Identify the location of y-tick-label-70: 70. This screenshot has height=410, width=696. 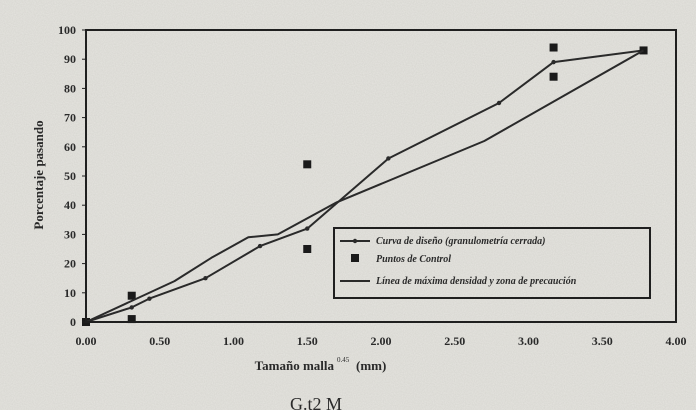
(70, 118).